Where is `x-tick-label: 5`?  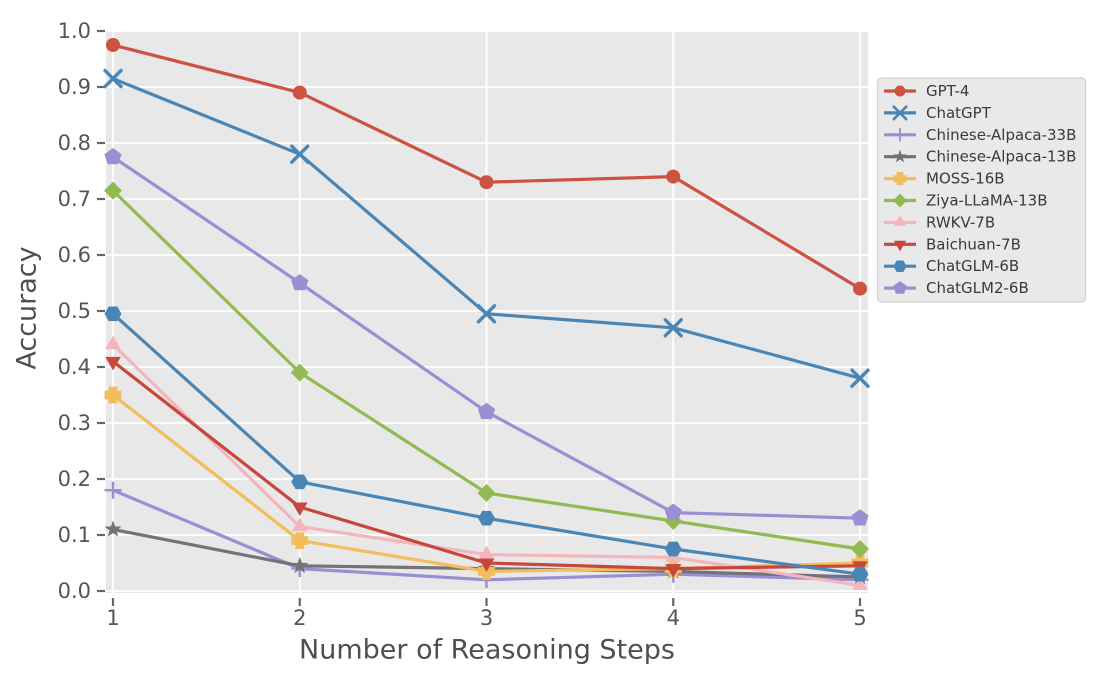
x-tick-label: 5 is located at coordinates (859, 618).